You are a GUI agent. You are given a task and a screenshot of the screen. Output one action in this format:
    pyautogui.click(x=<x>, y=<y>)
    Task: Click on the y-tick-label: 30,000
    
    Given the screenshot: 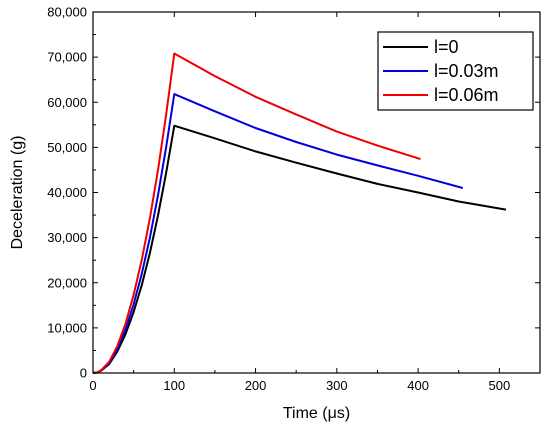 What is the action you would take?
    pyautogui.click(x=67, y=237)
    